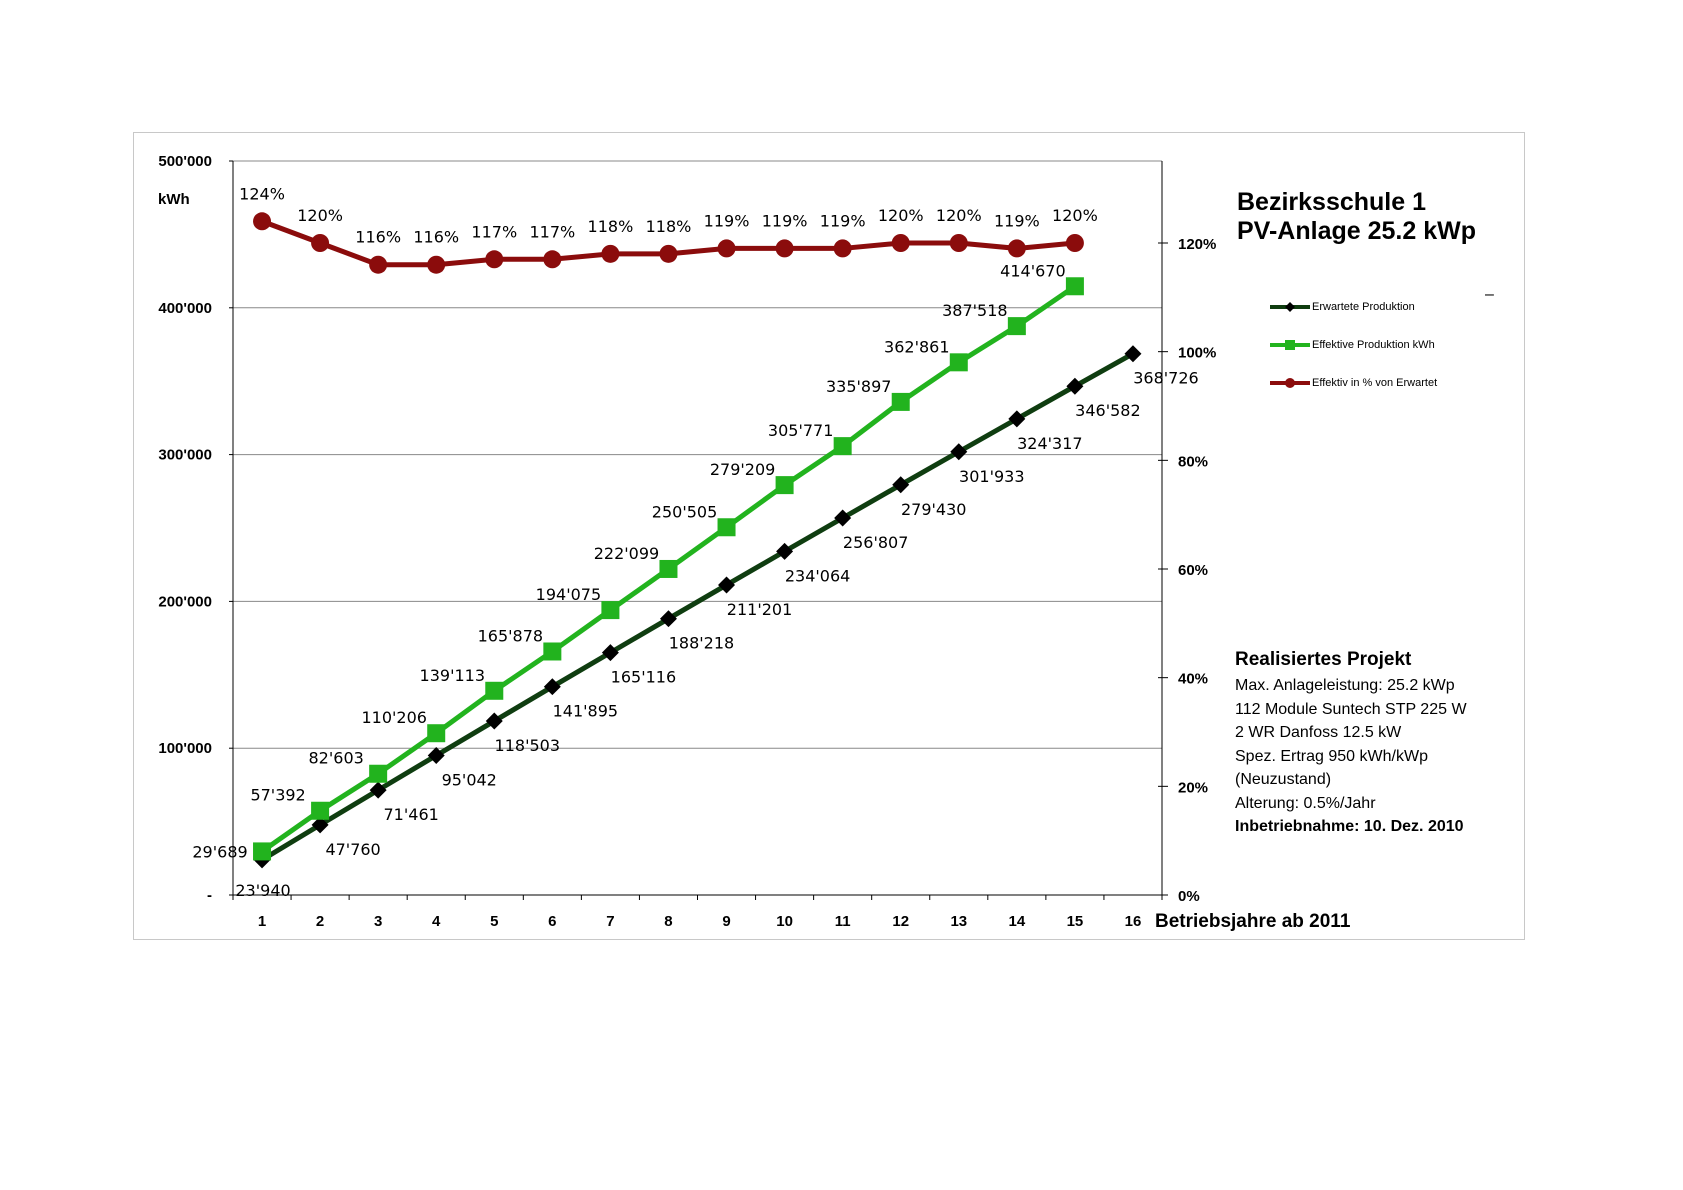 Image resolution: width=1683 pixels, height=1190 pixels. I want to click on legend-item-effective: Effektive Produktion kWh, so click(1353, 345).